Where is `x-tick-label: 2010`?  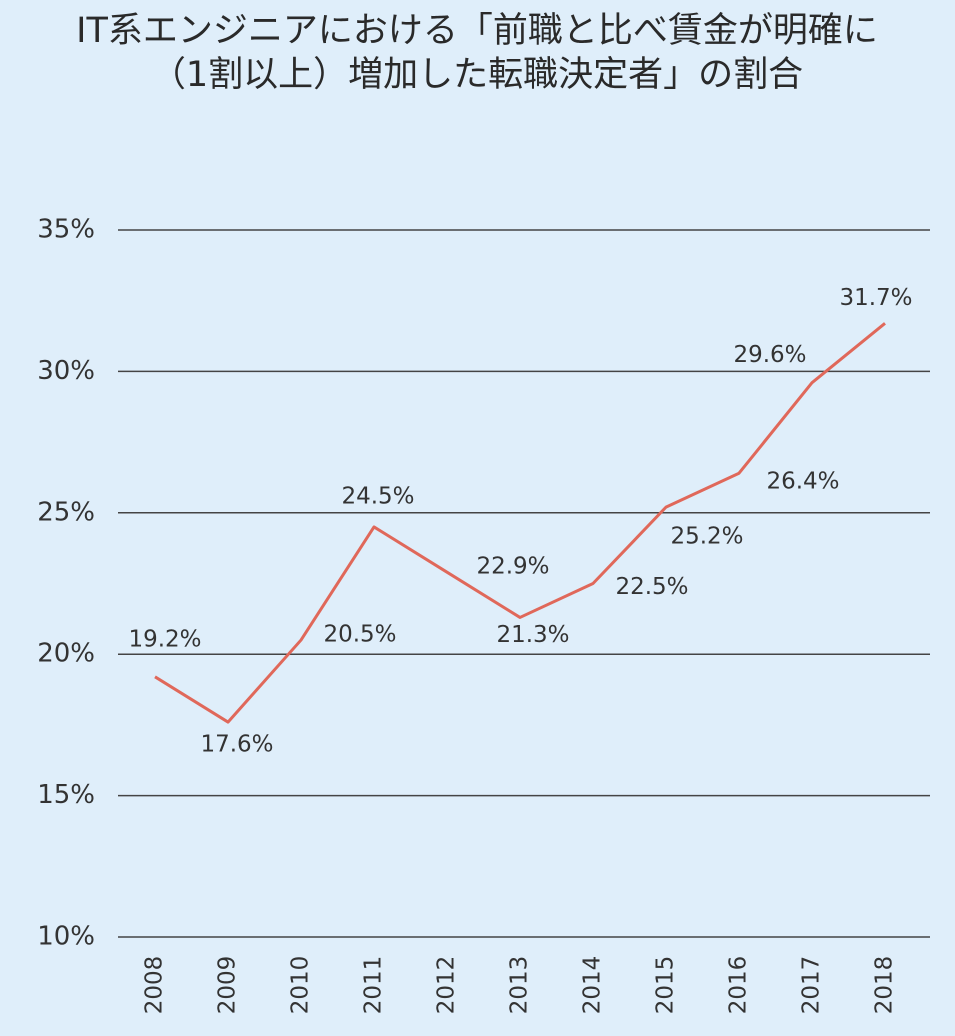 x-tick-label: 2010 is located at coordinates (301, 985).